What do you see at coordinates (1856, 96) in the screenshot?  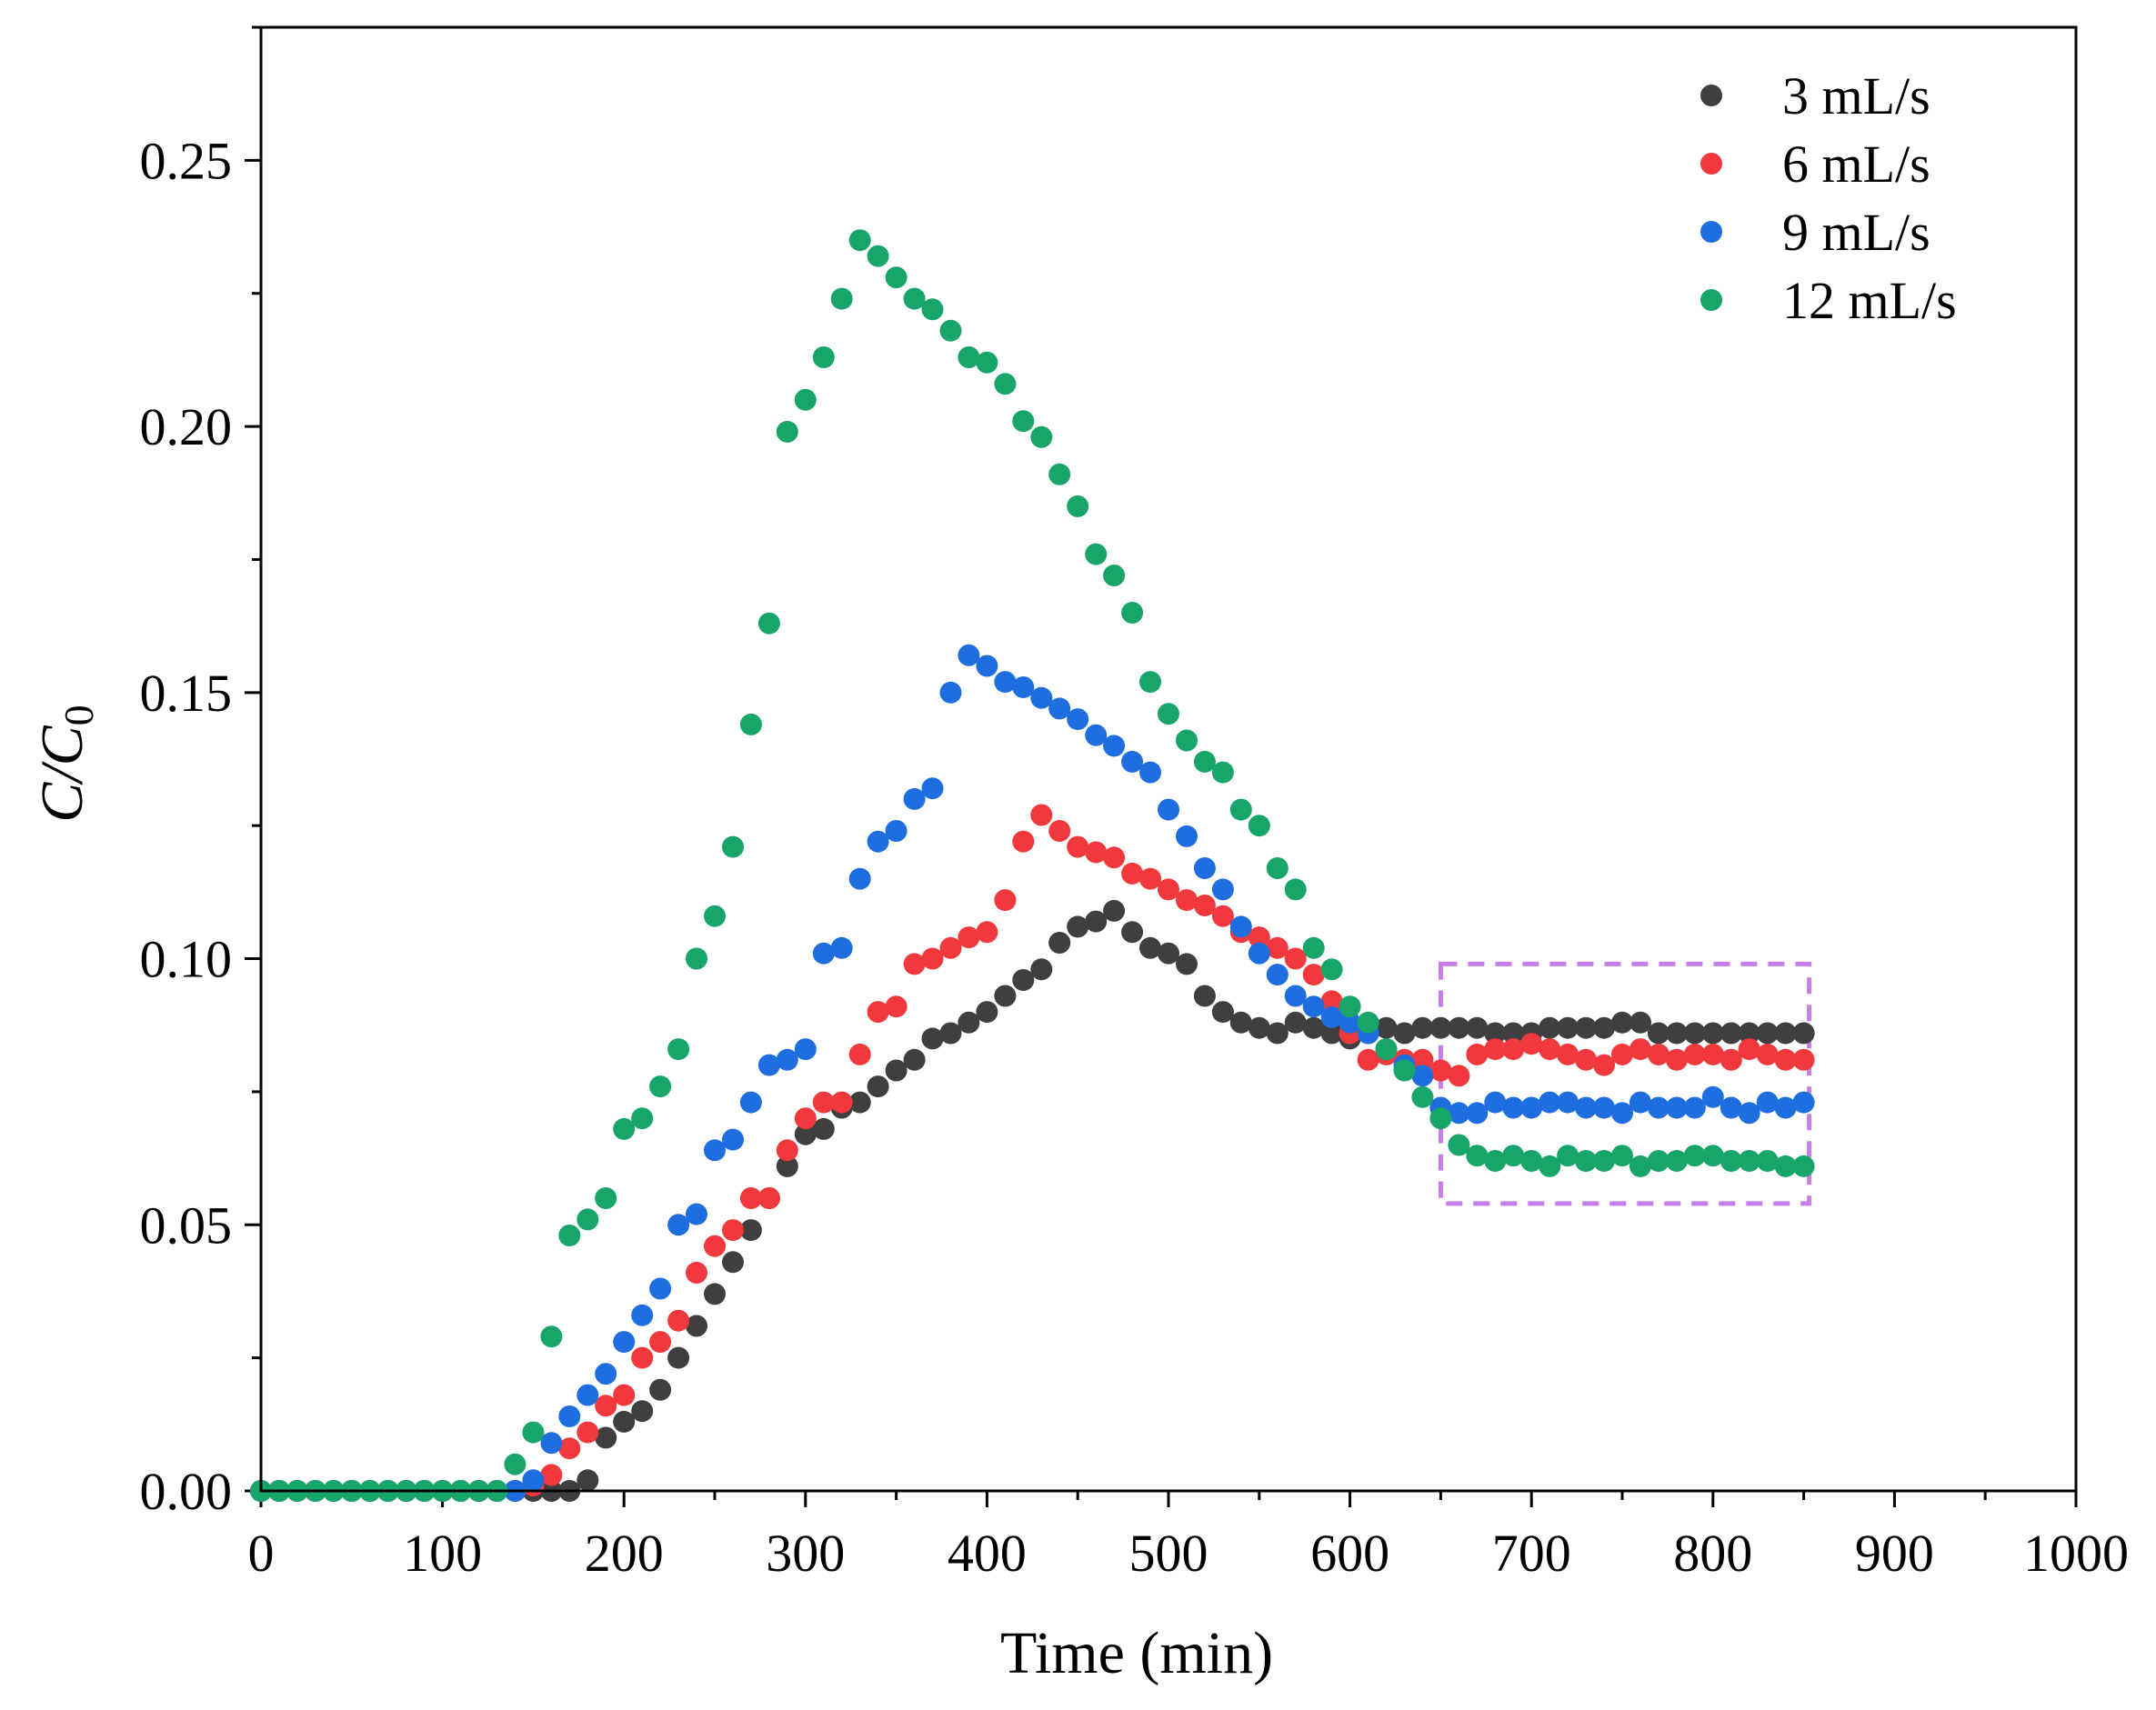 I see `legend-label: 3 mL/s` at bounding box center [1856, 96].